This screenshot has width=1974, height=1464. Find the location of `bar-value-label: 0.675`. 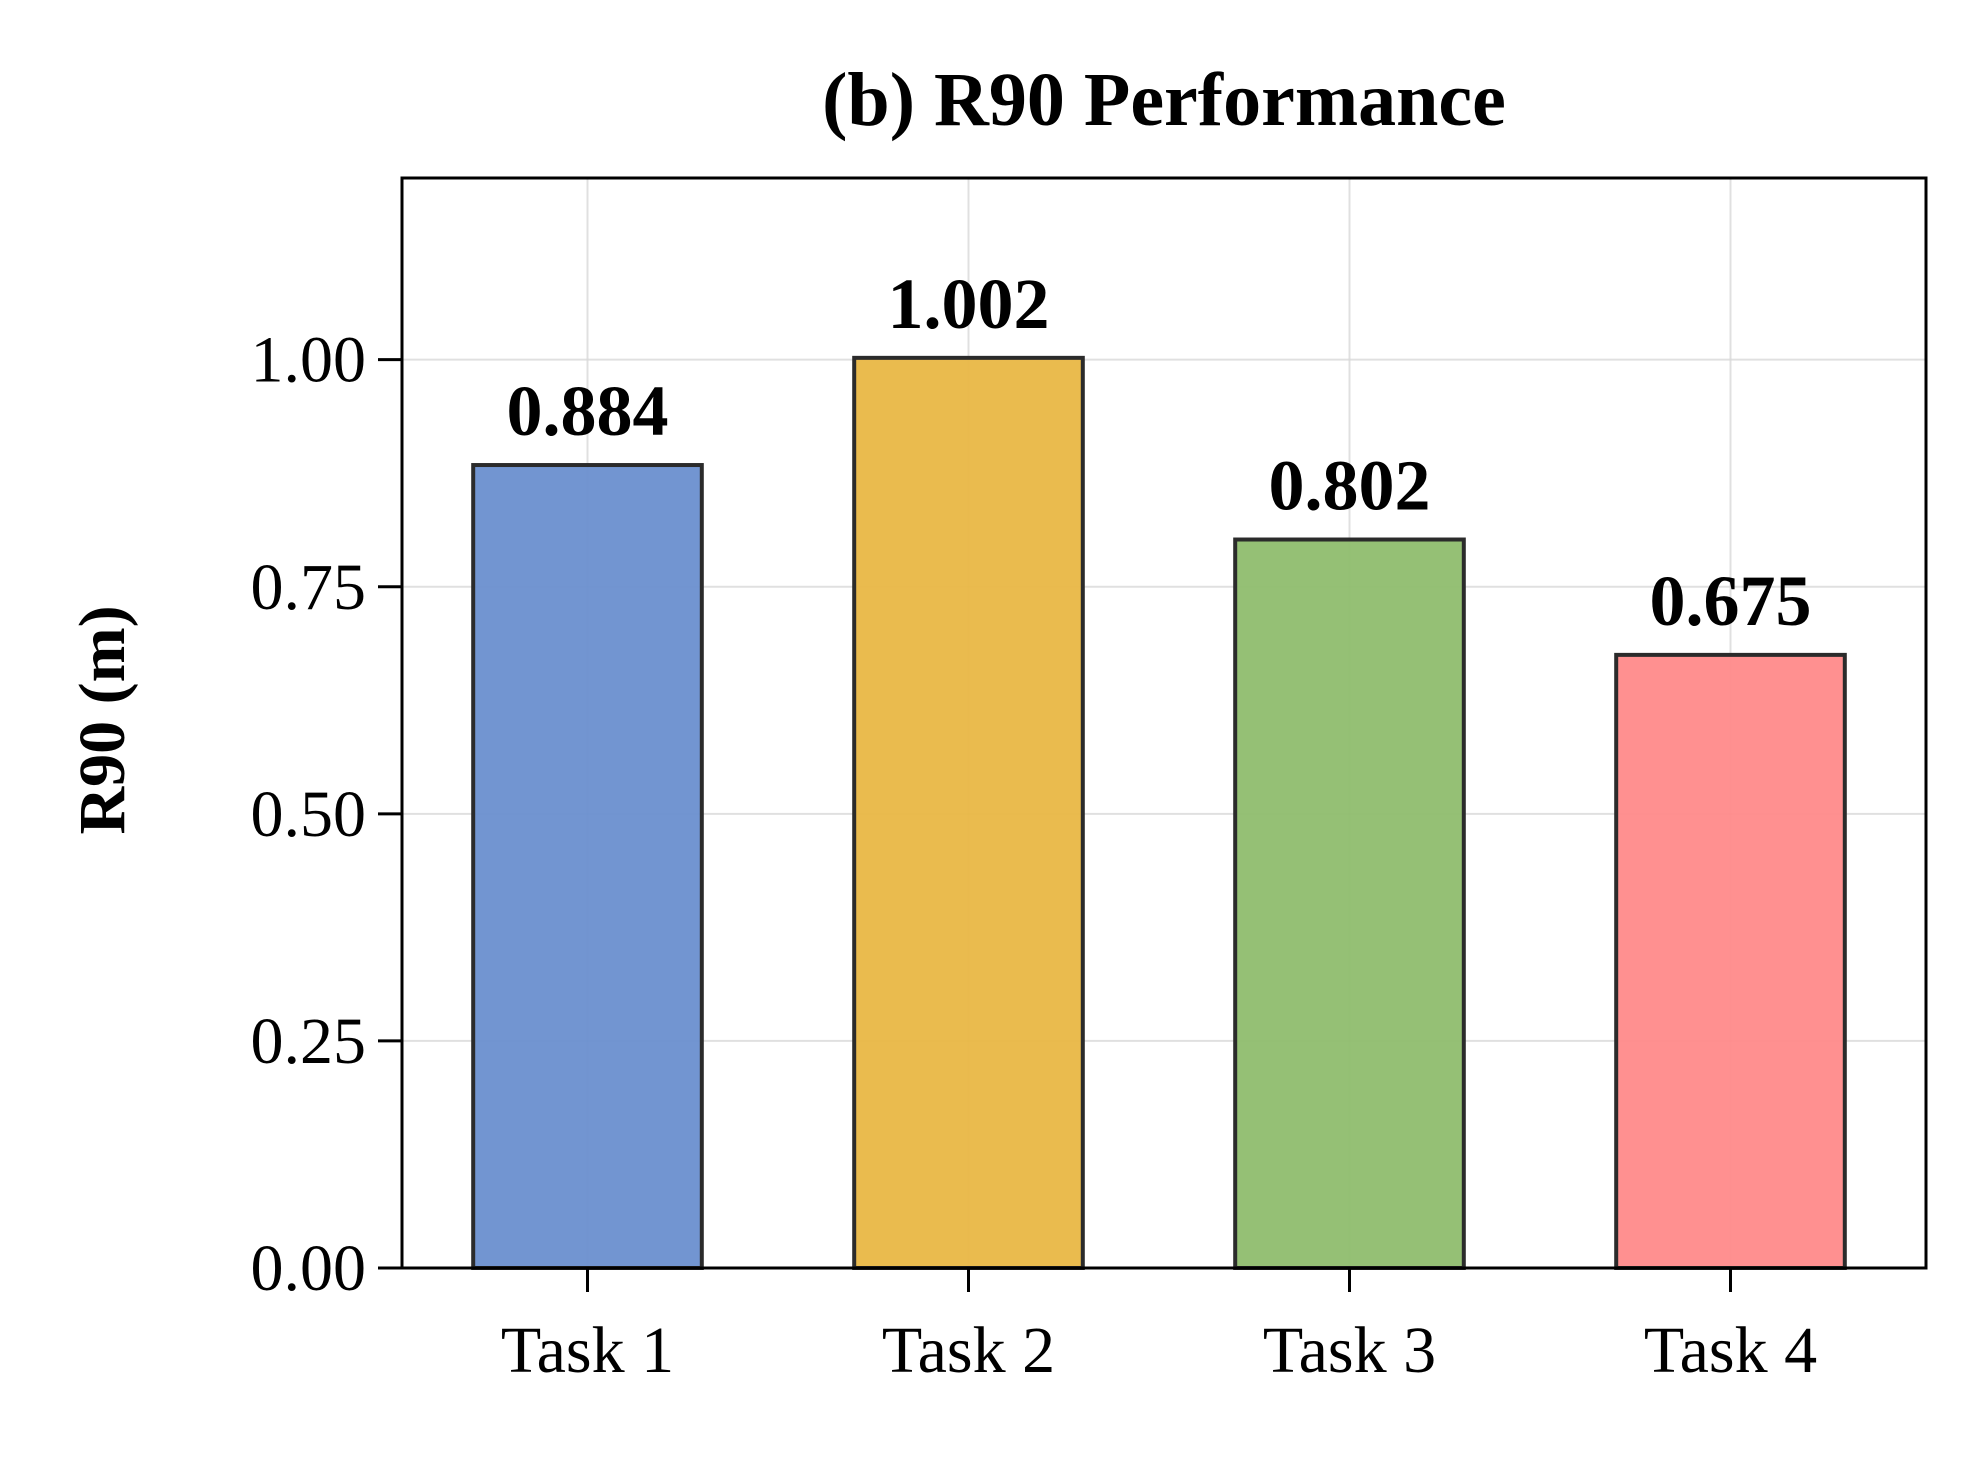

bar-value-label: 0.675 is located at coordinates (1731, 601).